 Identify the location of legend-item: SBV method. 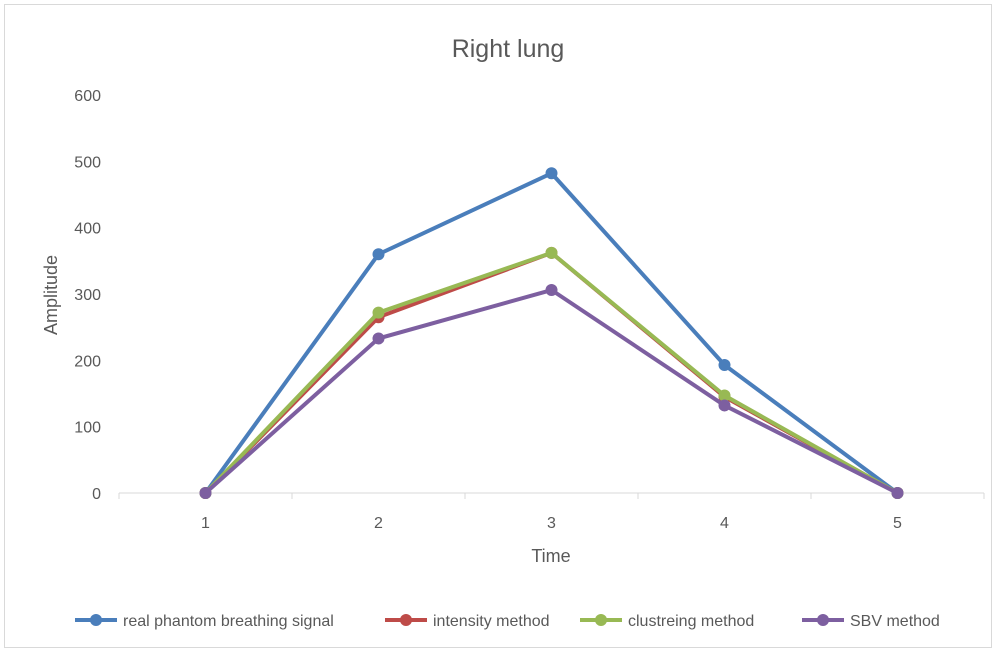
(871, 621).